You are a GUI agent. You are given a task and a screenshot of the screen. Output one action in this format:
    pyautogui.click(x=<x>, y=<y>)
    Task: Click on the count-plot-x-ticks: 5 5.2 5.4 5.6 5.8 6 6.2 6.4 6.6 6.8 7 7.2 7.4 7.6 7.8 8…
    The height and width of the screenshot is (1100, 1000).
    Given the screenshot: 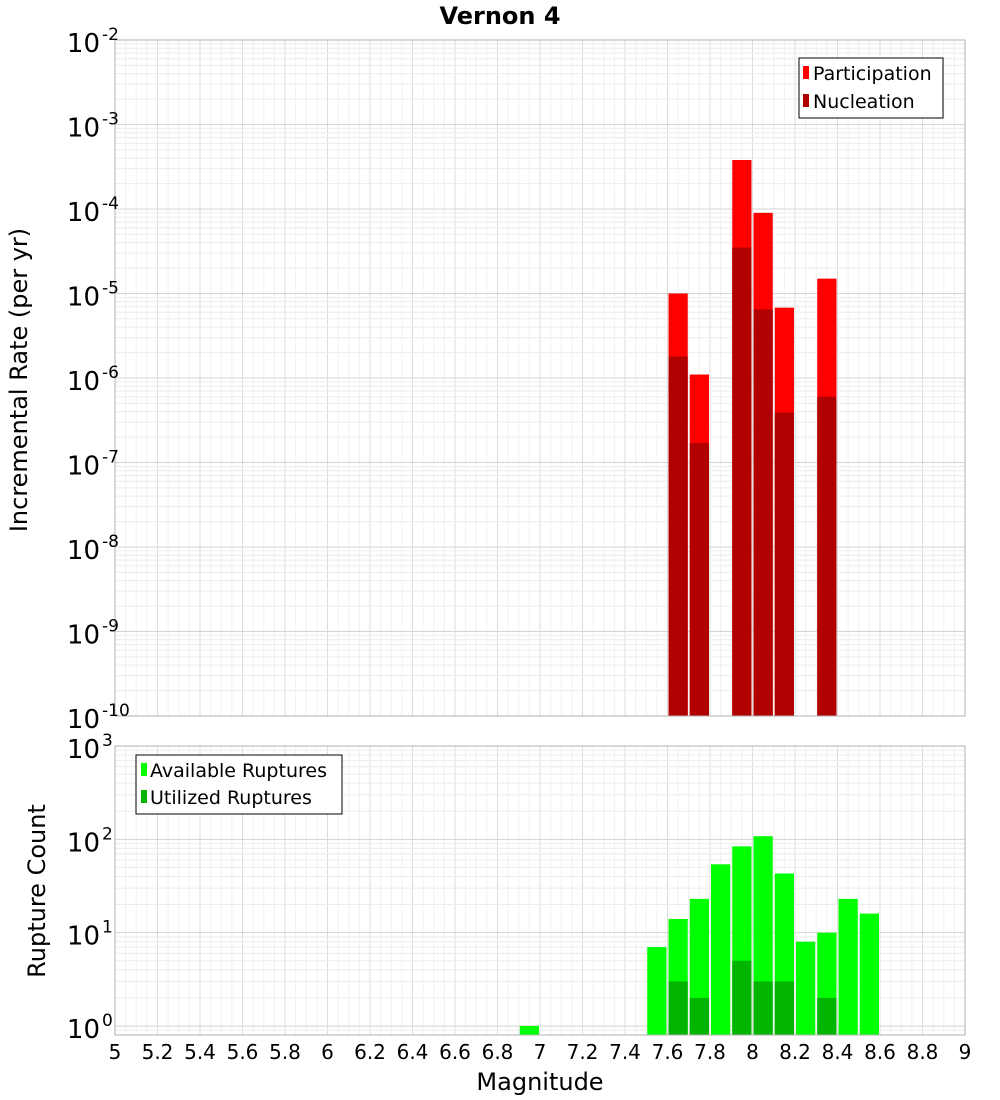 What is the action you would take?
    pyautogui.click(x=540, y=1052)
    